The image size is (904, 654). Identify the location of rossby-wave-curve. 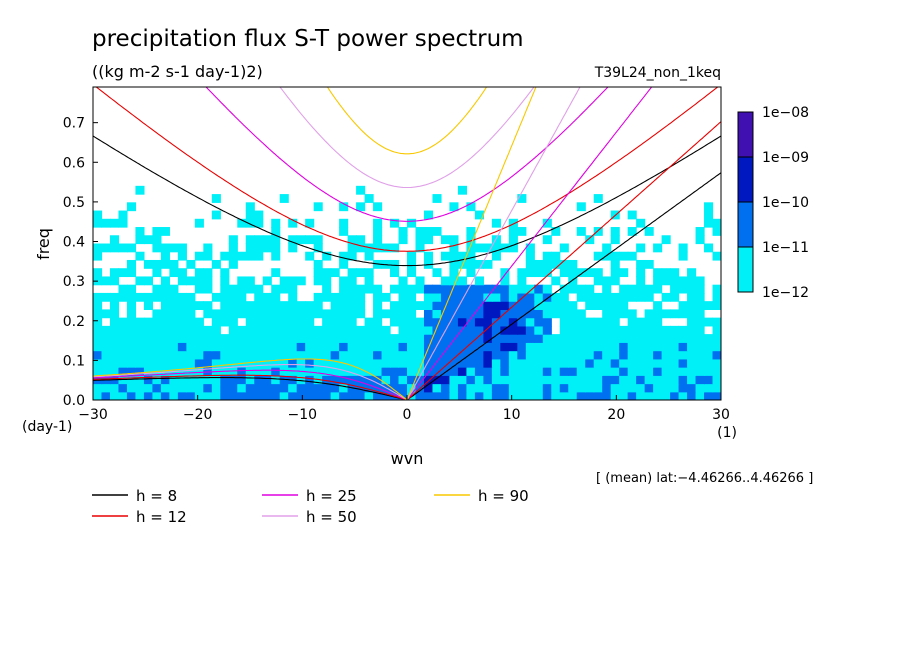
(250, 388).